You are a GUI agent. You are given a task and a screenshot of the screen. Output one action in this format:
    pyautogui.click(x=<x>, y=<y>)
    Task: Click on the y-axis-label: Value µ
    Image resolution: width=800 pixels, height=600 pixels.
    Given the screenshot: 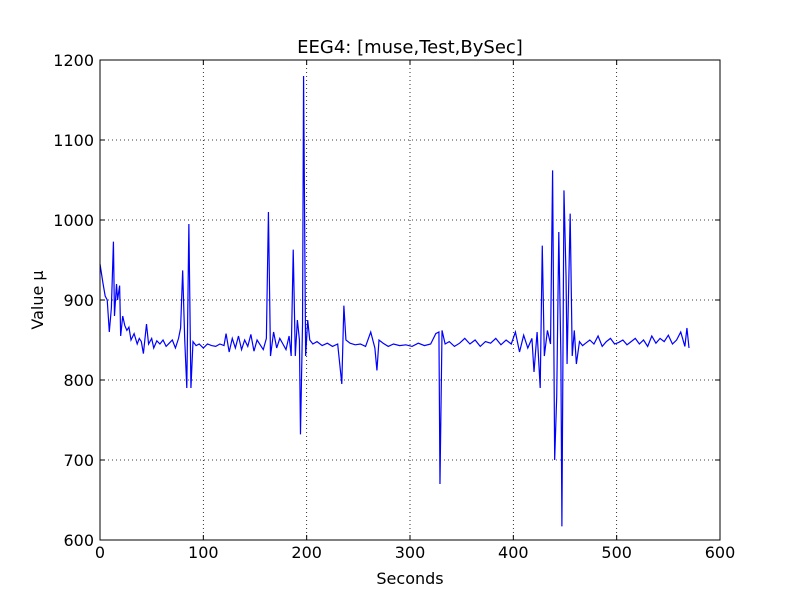 What is the action you would take?
    pyautogui.click(x=37, y=299)
    